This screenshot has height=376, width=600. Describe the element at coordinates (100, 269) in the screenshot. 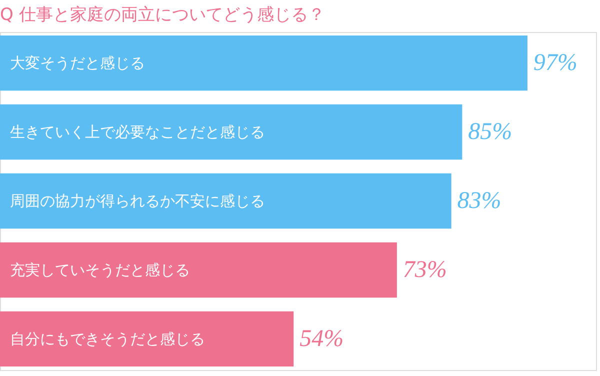

I see `y-tick-label: 充実していそうだと感じる` at that location.